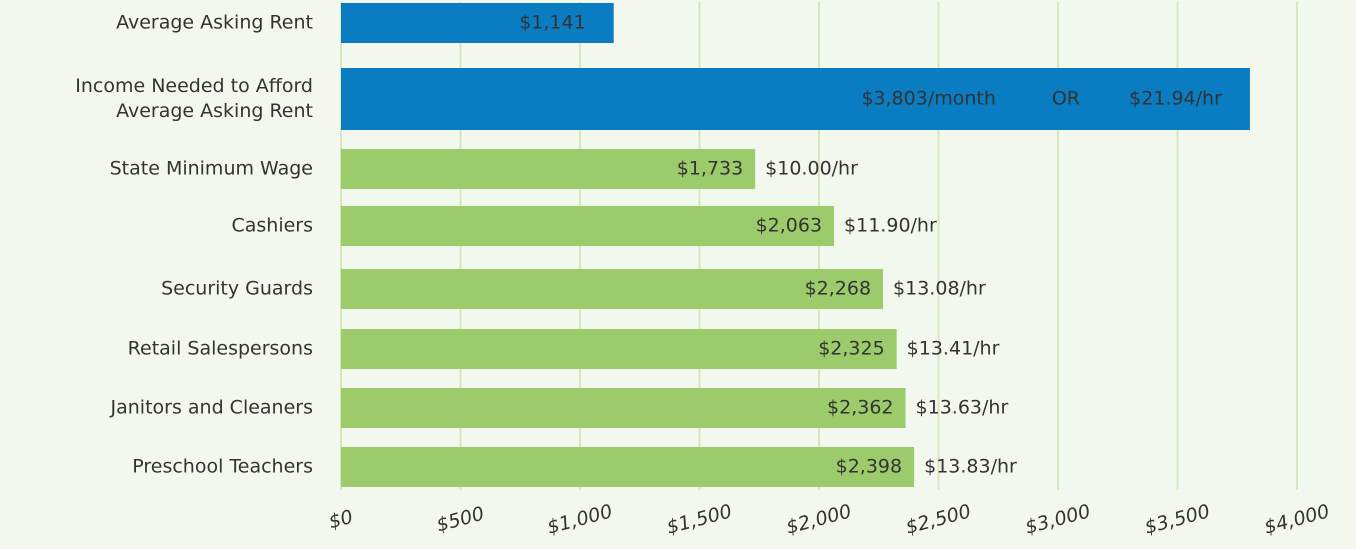 This screenshot has height=549, width=1356. What do you see at coordinates (237, 288) in the screenshot?
I see `category-label: Security Guards` at bounding box center [237, 288].